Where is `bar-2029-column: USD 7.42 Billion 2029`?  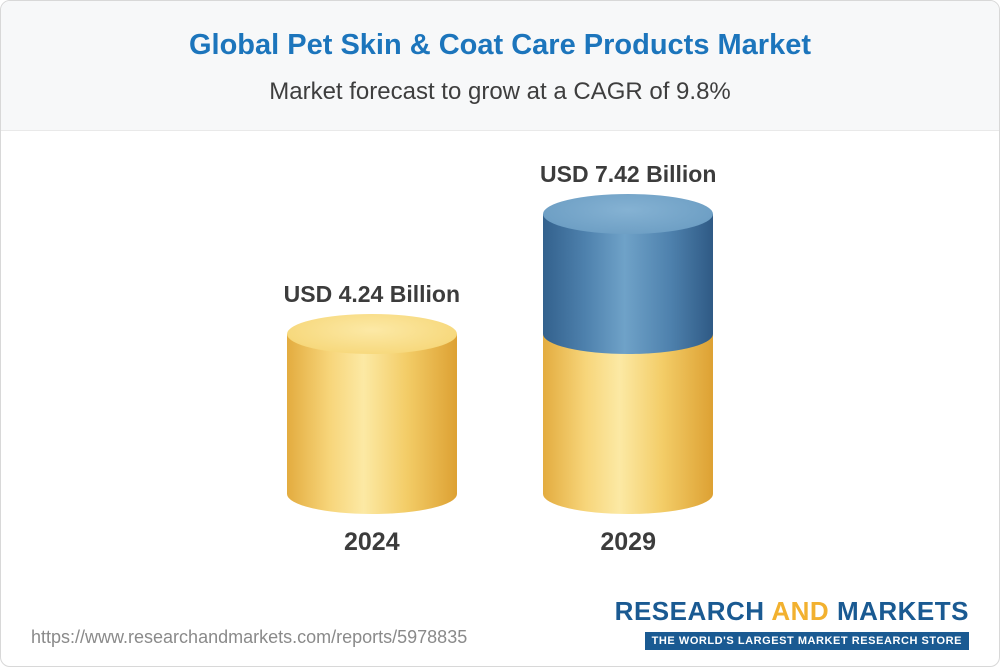 bar-2029-column: USD 7.42 Billion 2029 is located at coordinates (628, 359).